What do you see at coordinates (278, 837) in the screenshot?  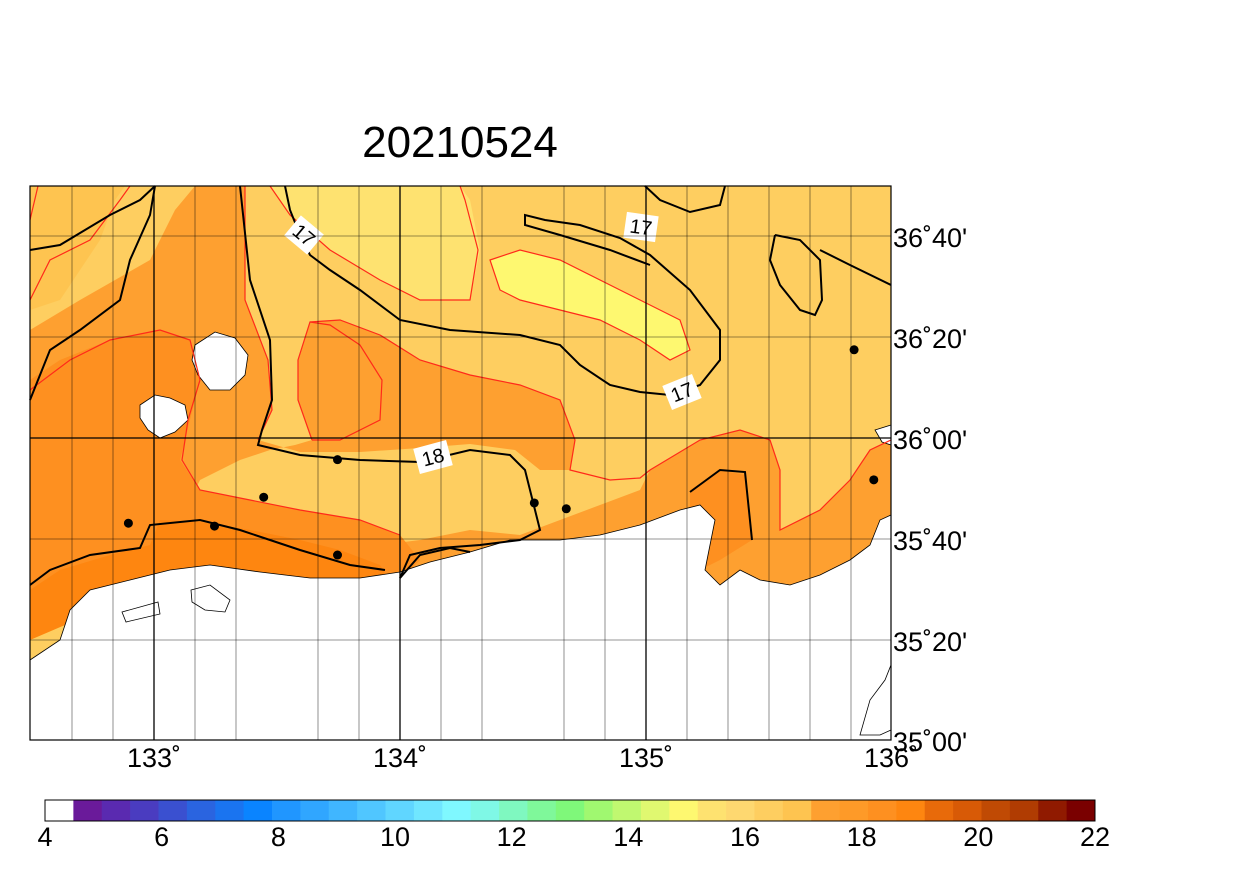 I see `colorbar-tick-8: 8` at bounding box center [278, 837].